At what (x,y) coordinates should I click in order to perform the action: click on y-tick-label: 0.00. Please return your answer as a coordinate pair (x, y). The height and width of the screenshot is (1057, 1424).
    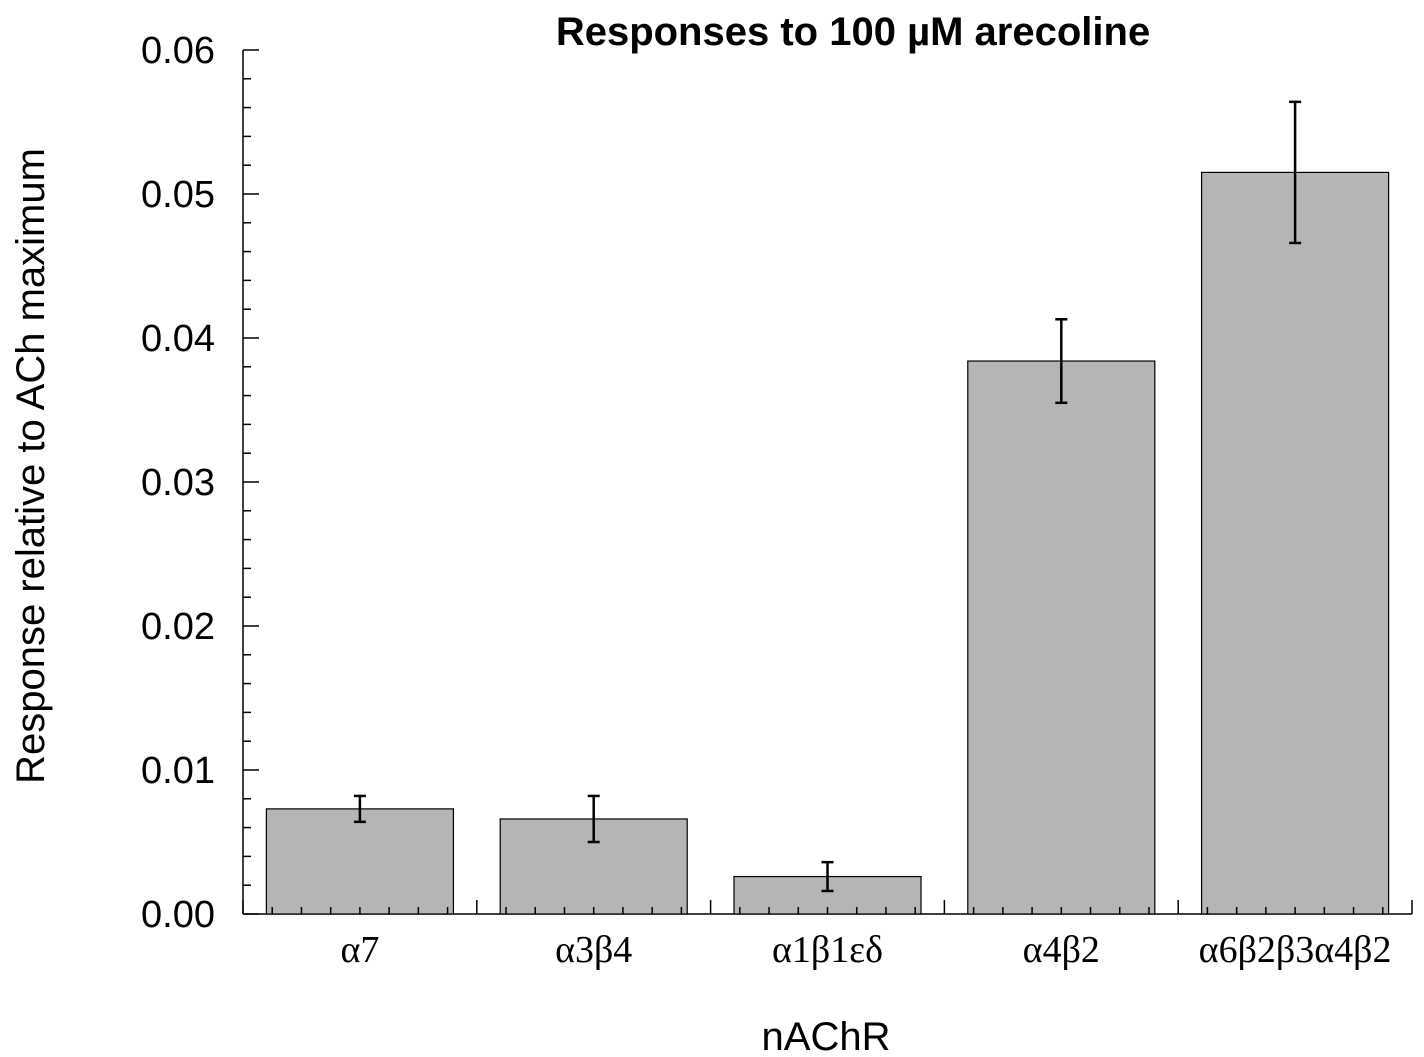
    Looking at the image, I should click on (178, 915).